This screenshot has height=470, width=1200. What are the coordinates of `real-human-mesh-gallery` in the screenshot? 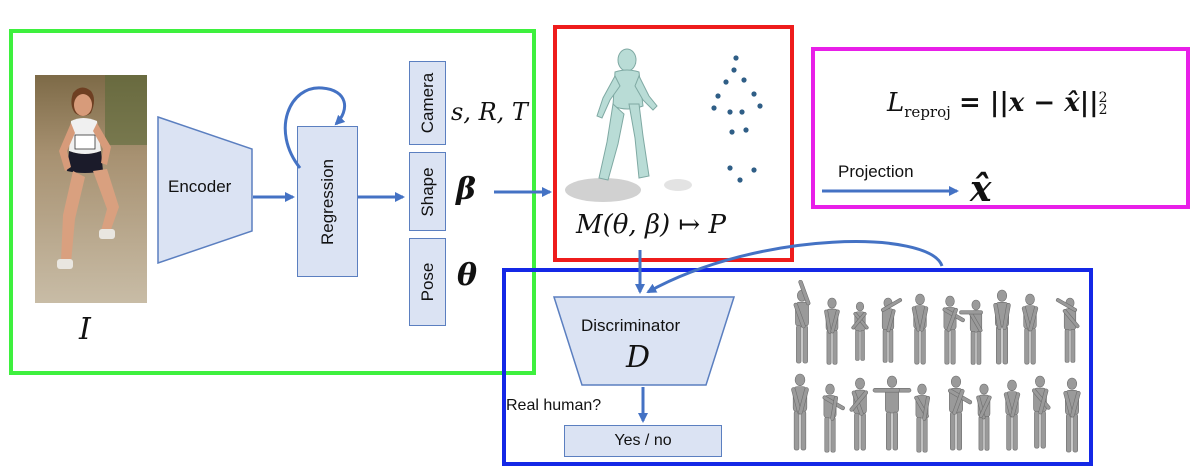 It's located at (936, 366).